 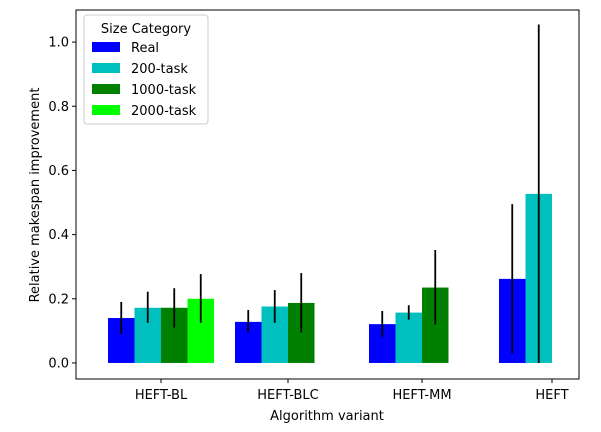 What do you see at coordinates (58, 107) in the screenshot?
I see `y-tick-label-4: 0.8` at bounding box center [58, 107].